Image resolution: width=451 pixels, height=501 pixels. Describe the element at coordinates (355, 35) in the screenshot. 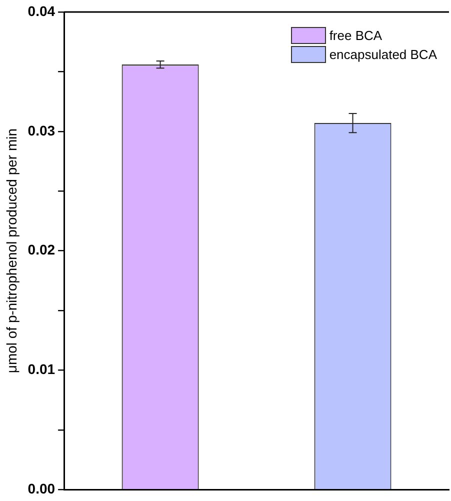

I see `legend-label: free BCA` at that location.